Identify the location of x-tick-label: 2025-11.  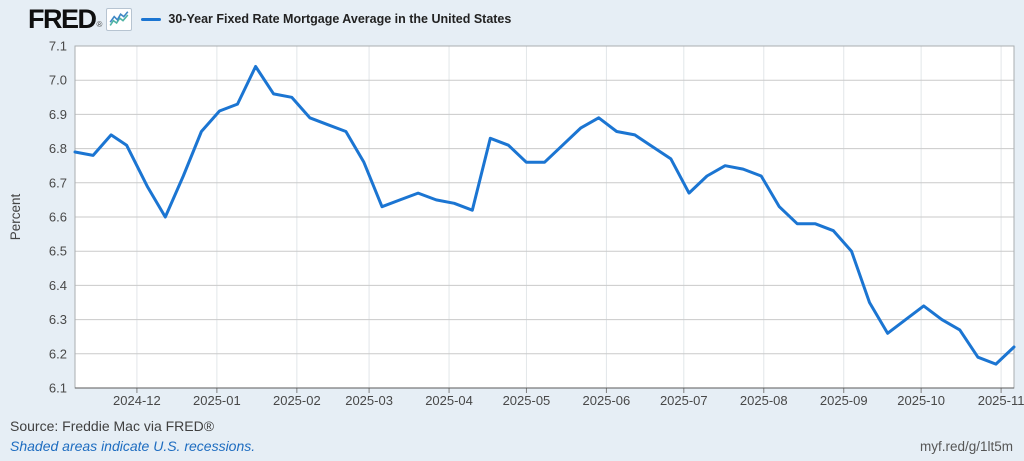
(1001, 400).